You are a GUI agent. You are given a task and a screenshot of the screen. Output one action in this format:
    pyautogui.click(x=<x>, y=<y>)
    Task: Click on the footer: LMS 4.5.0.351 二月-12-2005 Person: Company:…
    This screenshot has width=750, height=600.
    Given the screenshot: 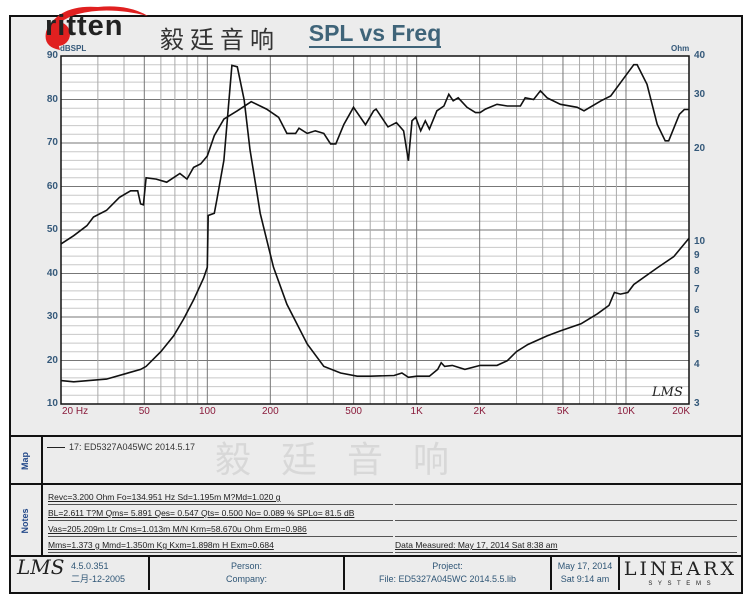 What is the action you would take?
    pyautogui.click(x=375, y=573)
    